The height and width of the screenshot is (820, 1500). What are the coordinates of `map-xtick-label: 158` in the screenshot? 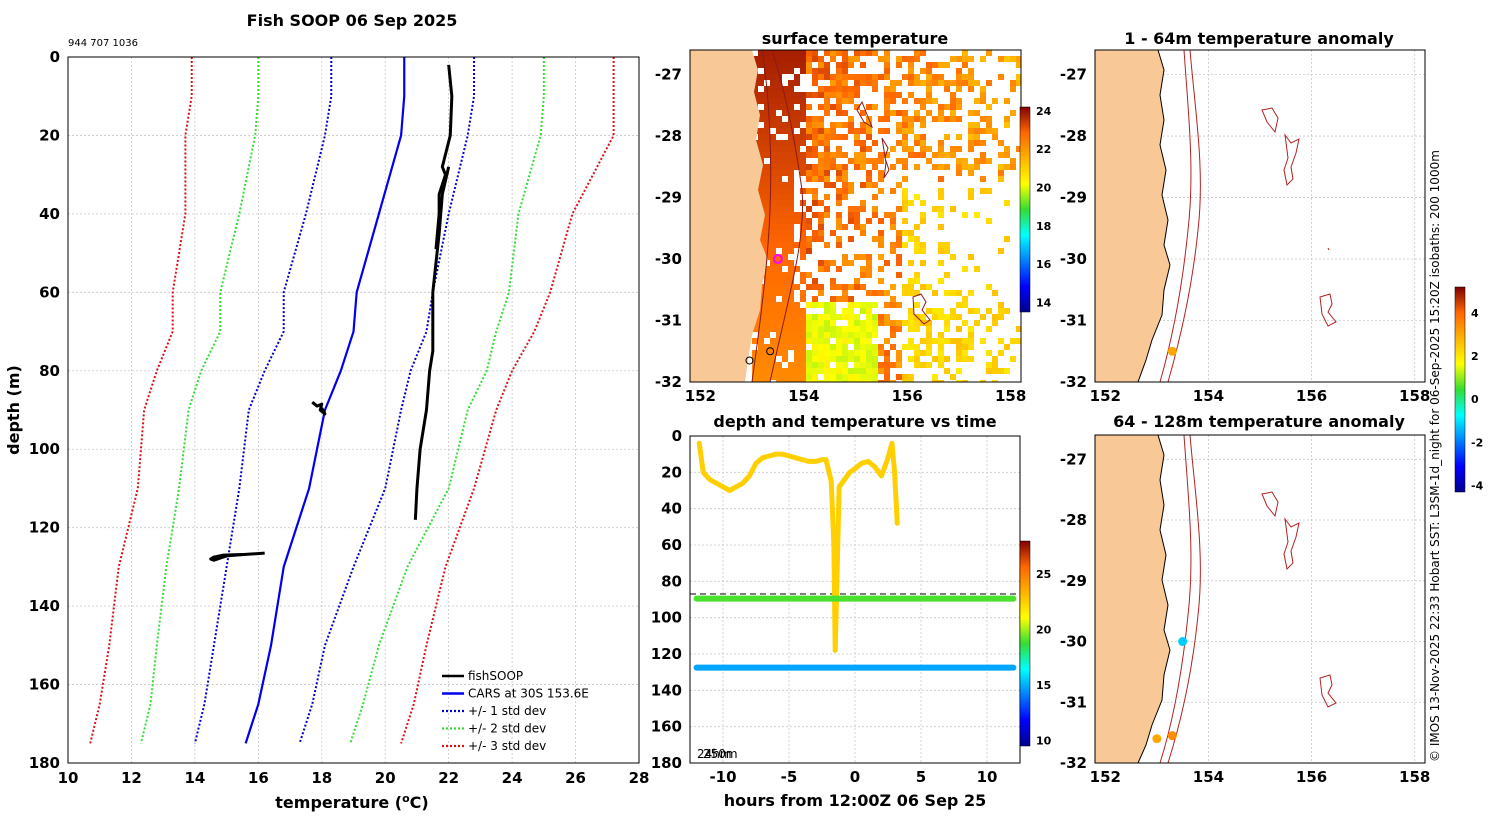 It's located at (1010, 396).